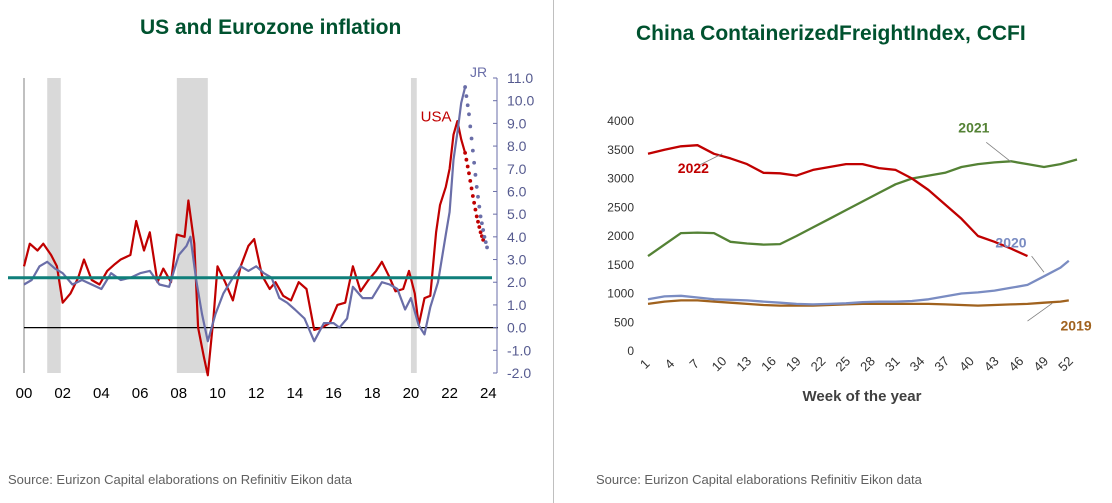  Describe the element at coordinates (517, 305) in the screenshot. I see `y-tick-label: 1.0` at that location.